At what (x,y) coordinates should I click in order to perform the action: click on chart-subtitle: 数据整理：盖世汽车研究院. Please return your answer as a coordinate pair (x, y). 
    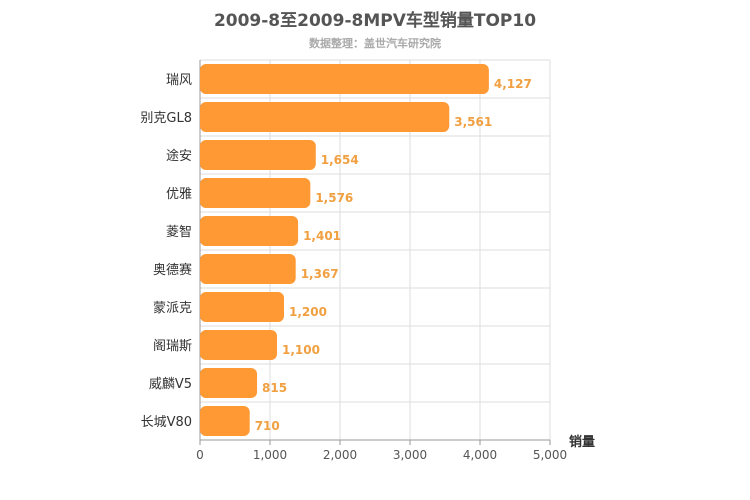
    Looking at the image, I should click on (375, 43).